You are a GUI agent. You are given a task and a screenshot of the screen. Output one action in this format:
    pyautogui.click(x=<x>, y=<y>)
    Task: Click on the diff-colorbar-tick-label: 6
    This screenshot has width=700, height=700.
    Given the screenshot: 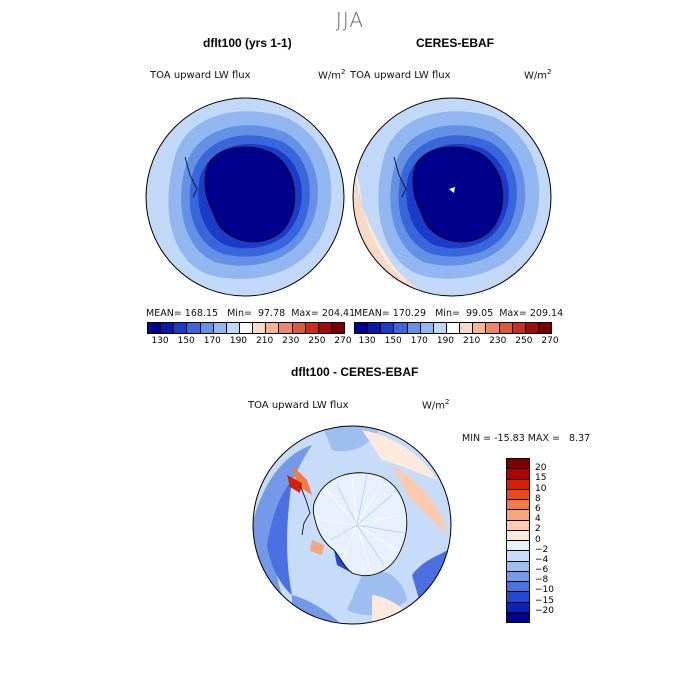 What is the action you would take?
    pyautogui.click(x=538, y=508)
    